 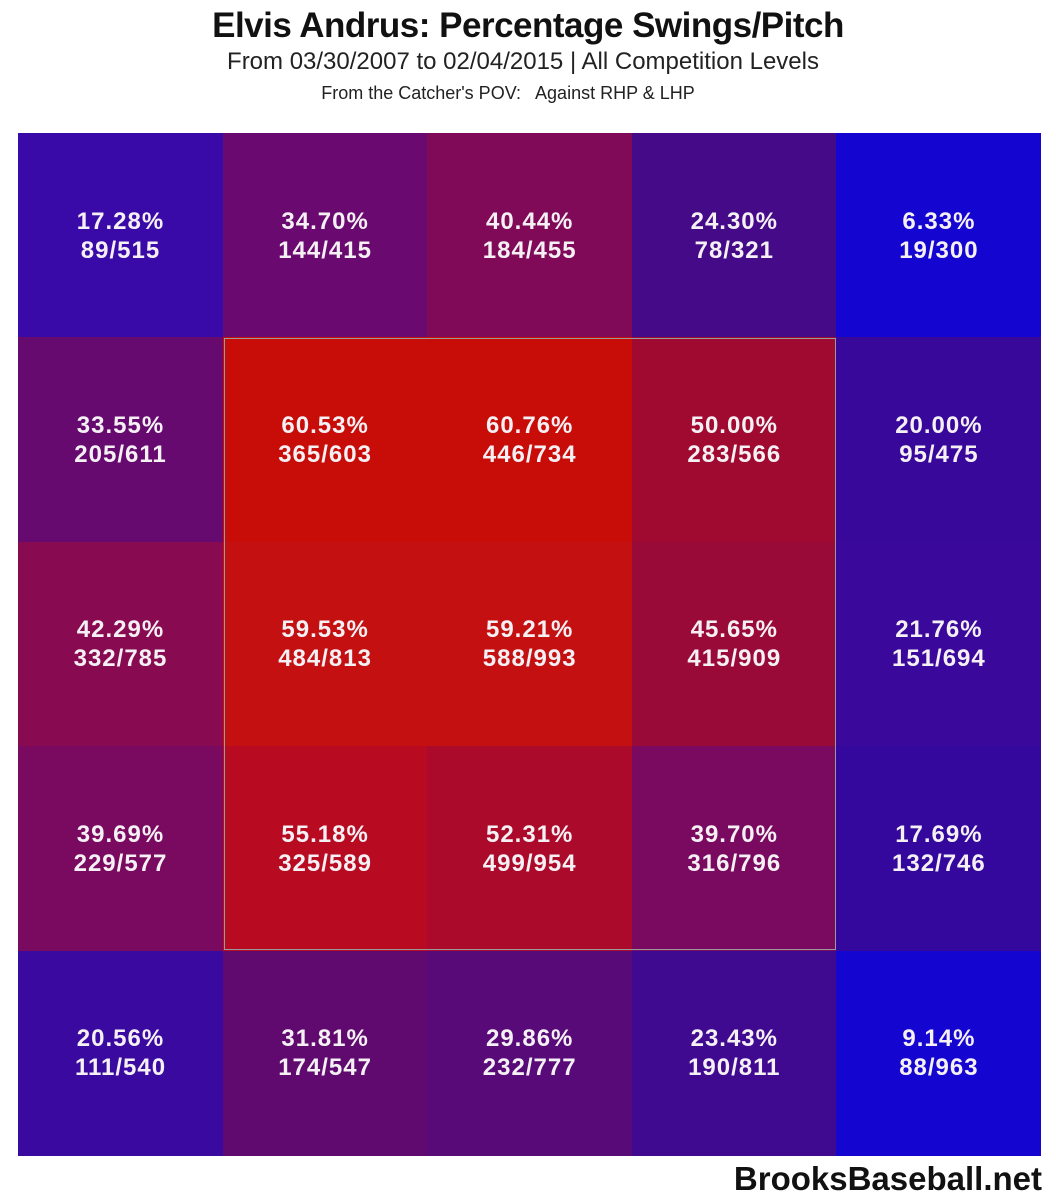 What do you see at coordinates (325, 1068) in the screenshot?
I see `cell-ratio: 174/547` at bounding box center [325, 1068].